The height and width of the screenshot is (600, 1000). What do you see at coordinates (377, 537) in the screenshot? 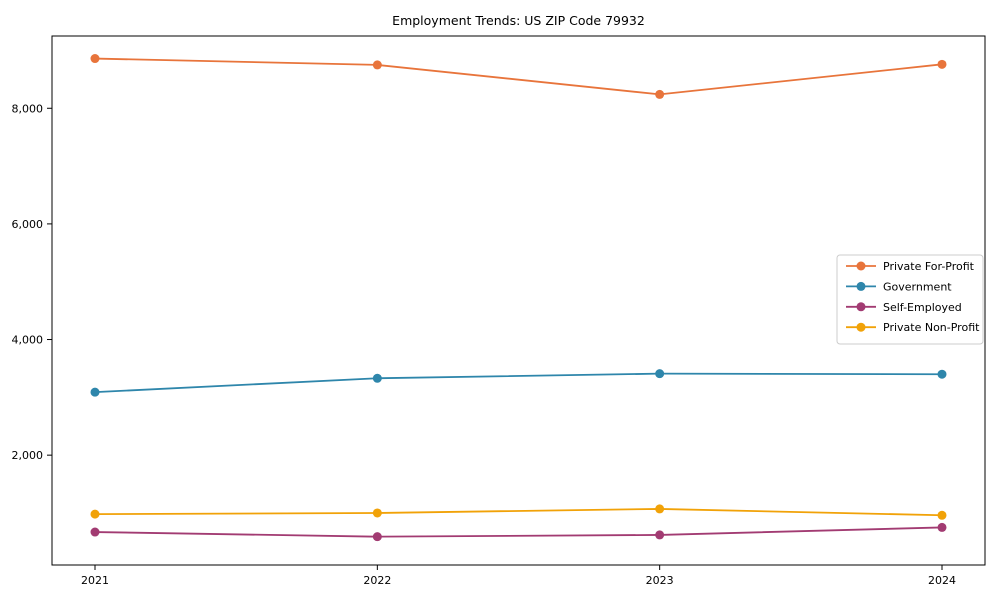
I see `marker-self-employed-2022` at bounding box center [377, 537].